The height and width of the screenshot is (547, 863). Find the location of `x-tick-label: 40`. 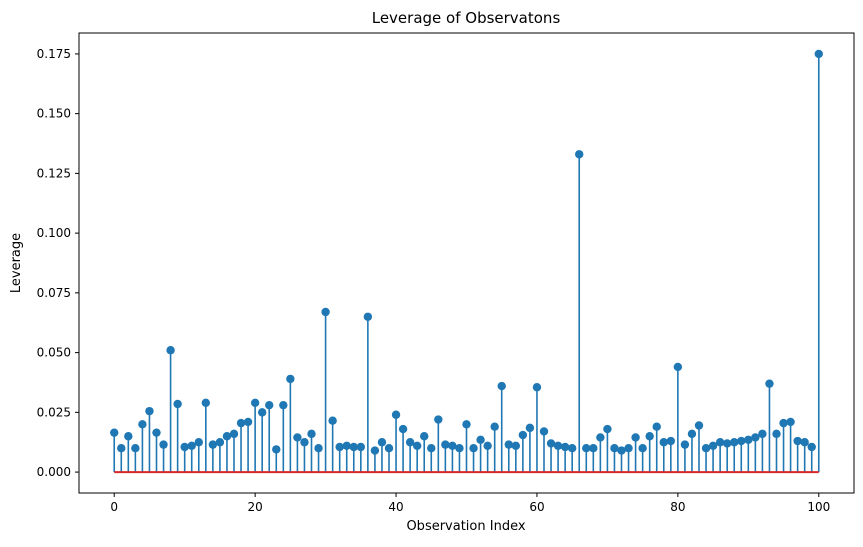

x-tick-label: 40 is located at coordinates (395, 507).